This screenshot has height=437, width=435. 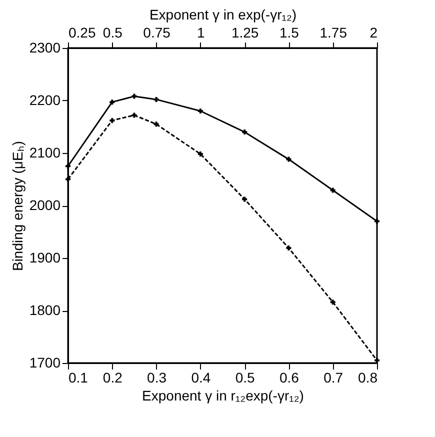 What do you see at coordinates (289, 378) in the screenshot?
I see `x-tick-label: 0.6` at bounding box center [289, 378].